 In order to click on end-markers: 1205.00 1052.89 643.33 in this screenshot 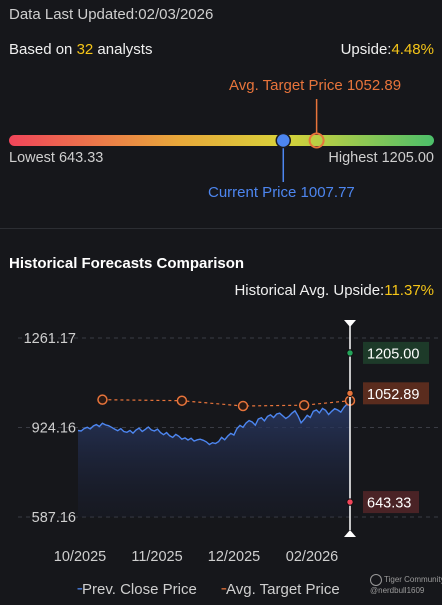, I will do `click(387, 427)`.